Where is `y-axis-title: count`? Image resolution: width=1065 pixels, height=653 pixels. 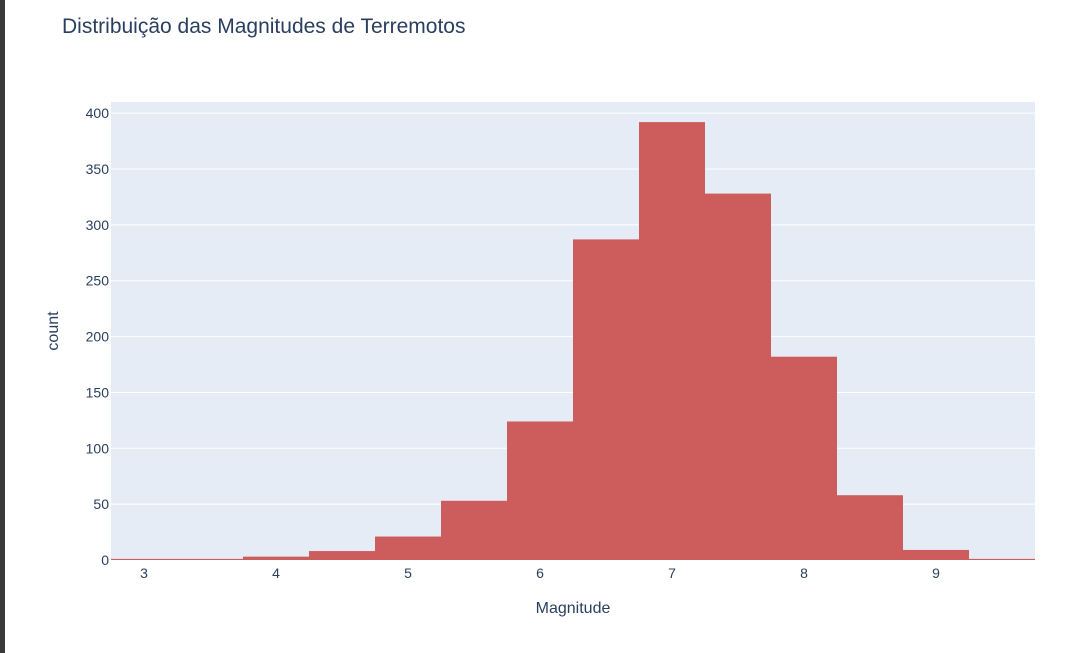
y-axis-title: count is located at coordinates (53, 331).